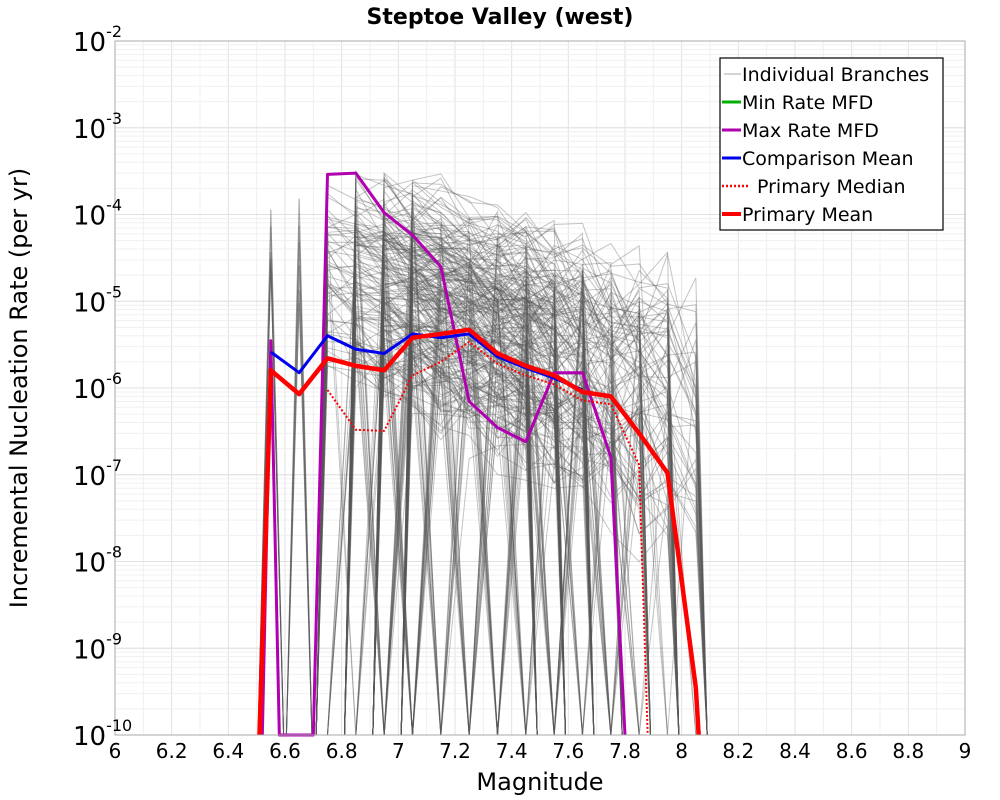 The height and width of the screenshot is (800, 1000). Describe the element at coordinates (965, 751) in the screenshot. I see `x-tick-label: 9` at that location.